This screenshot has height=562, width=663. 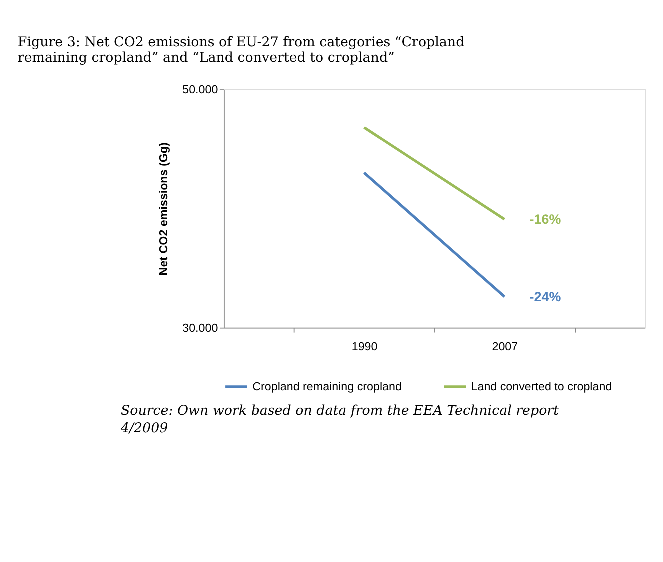 I want to click on y-tick-label: 30.000, so click(x=200, y=328).